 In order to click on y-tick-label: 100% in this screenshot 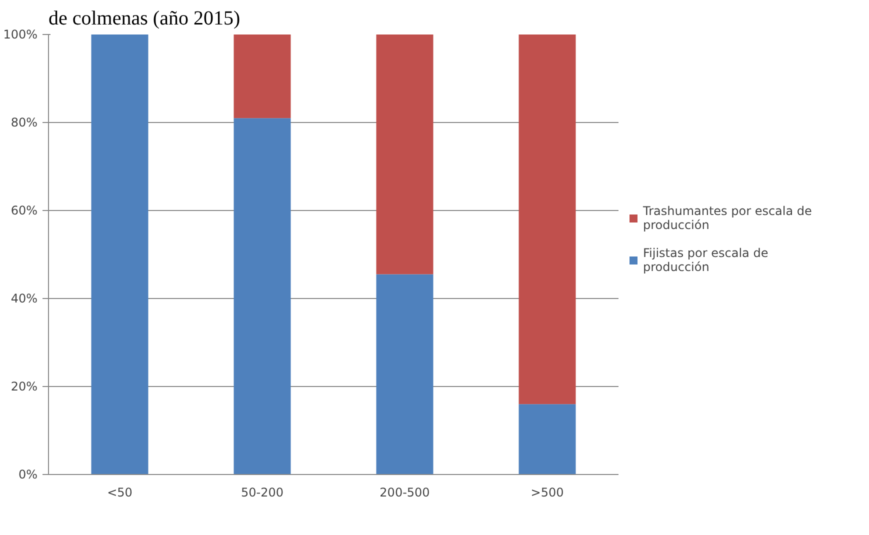, I will do `click(20, 35)`.